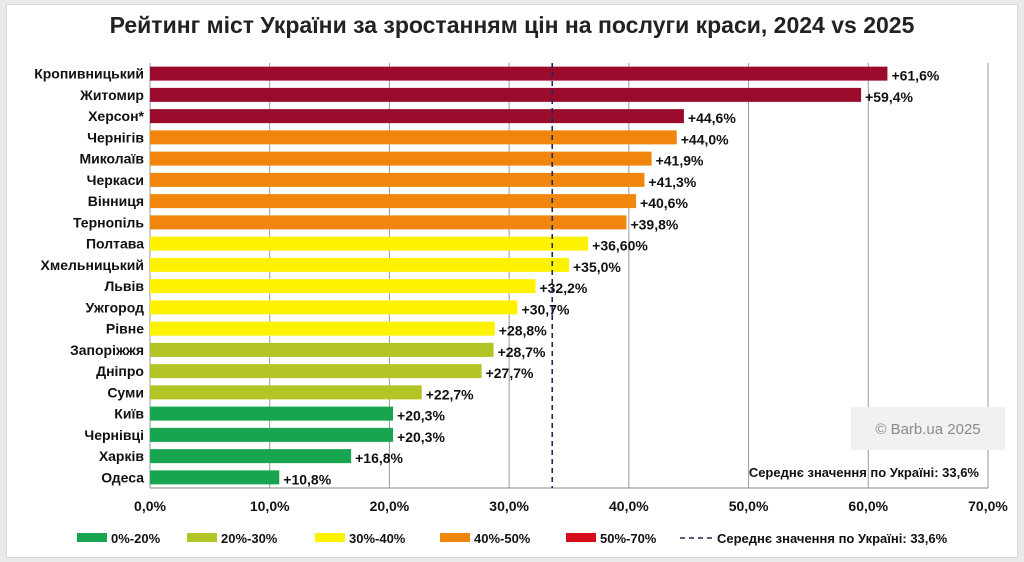 This screenshot has width=1024, height=562. What do you see at coordinates (672, 182) in the screenshot?
I see `data-label: +41,3%` at bounding box center [672, 182].